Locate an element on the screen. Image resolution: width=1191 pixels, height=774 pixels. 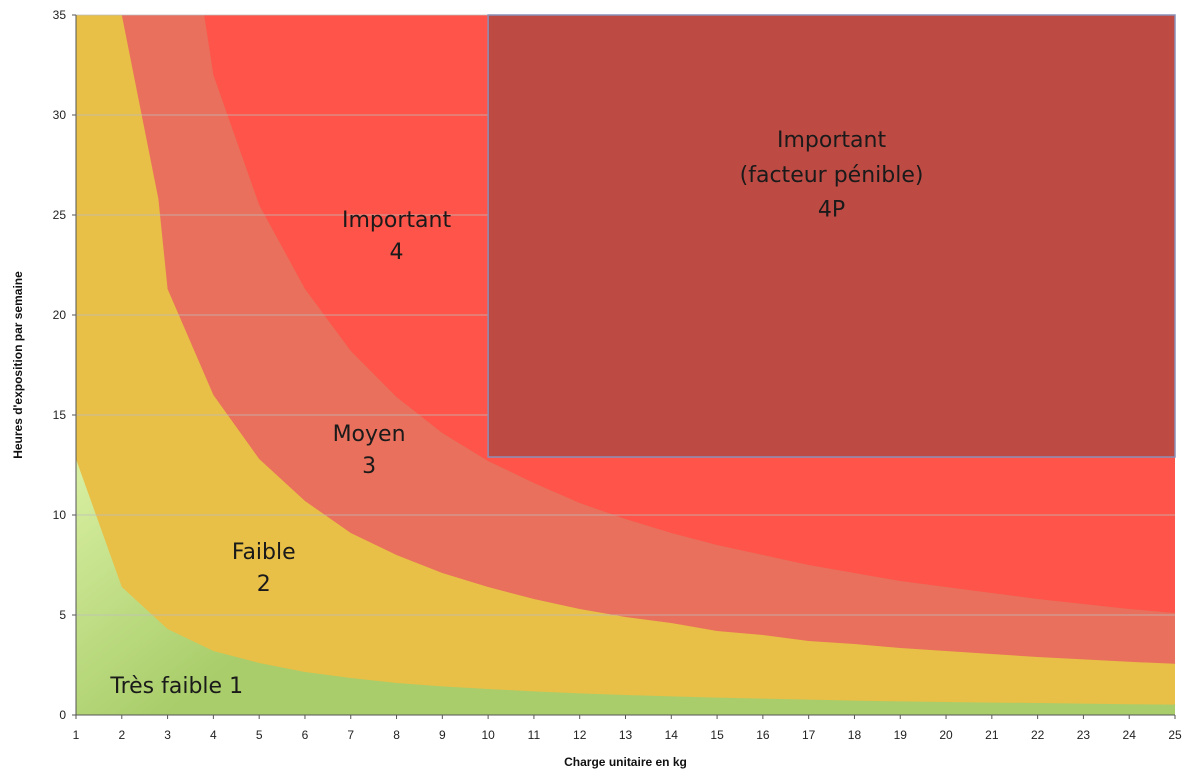
x-tick-label: 17 is located at coordinates (809, 735).